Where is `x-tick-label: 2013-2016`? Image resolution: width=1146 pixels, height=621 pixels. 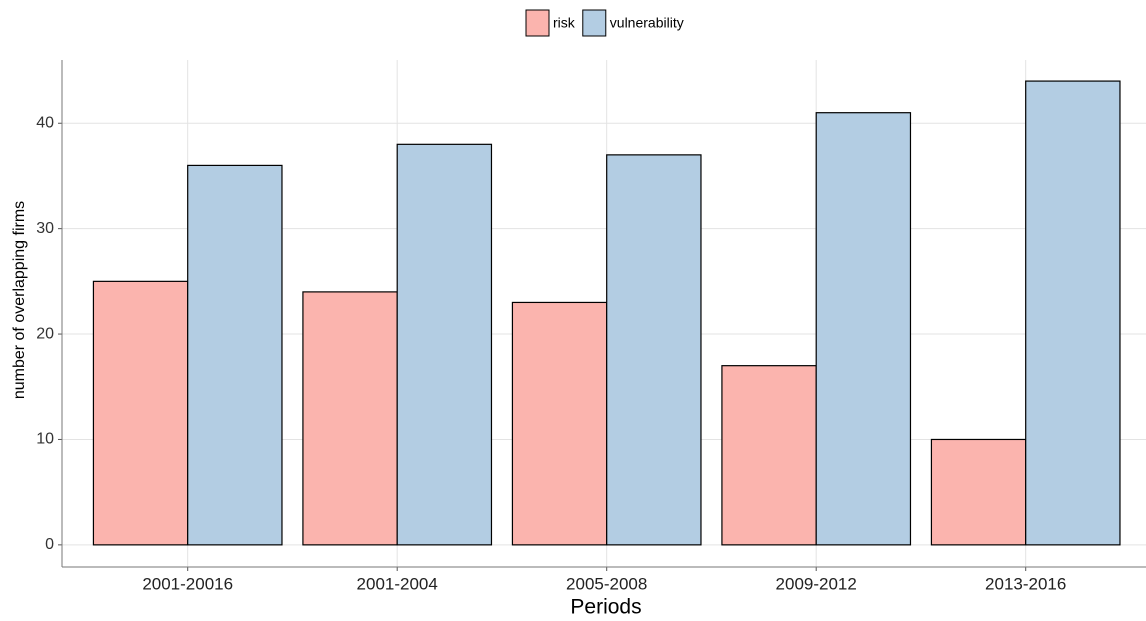 x-tick-label: 2013-2016 is located at coordinates (1025, 583).